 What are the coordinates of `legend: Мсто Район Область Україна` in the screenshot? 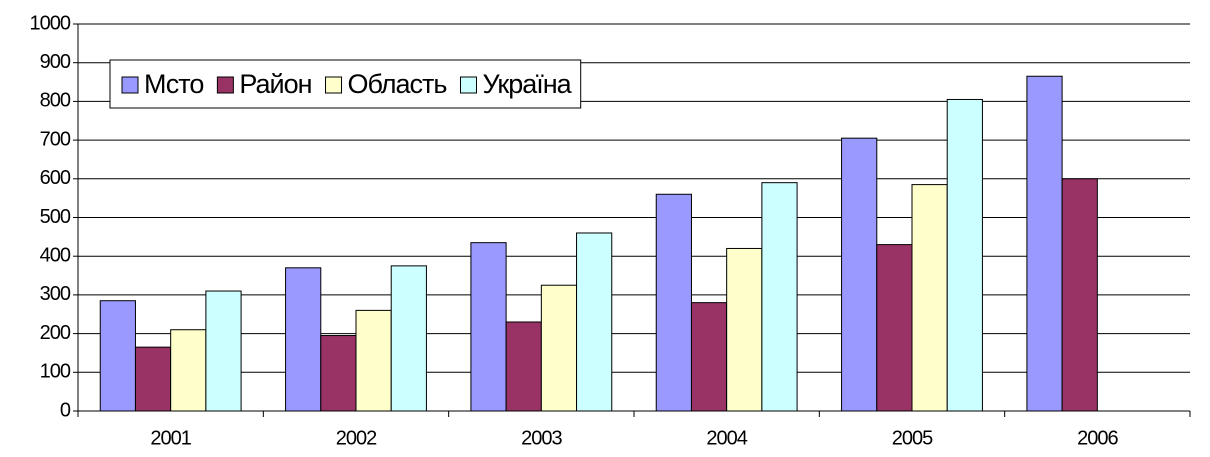 It's located at (345, 84).